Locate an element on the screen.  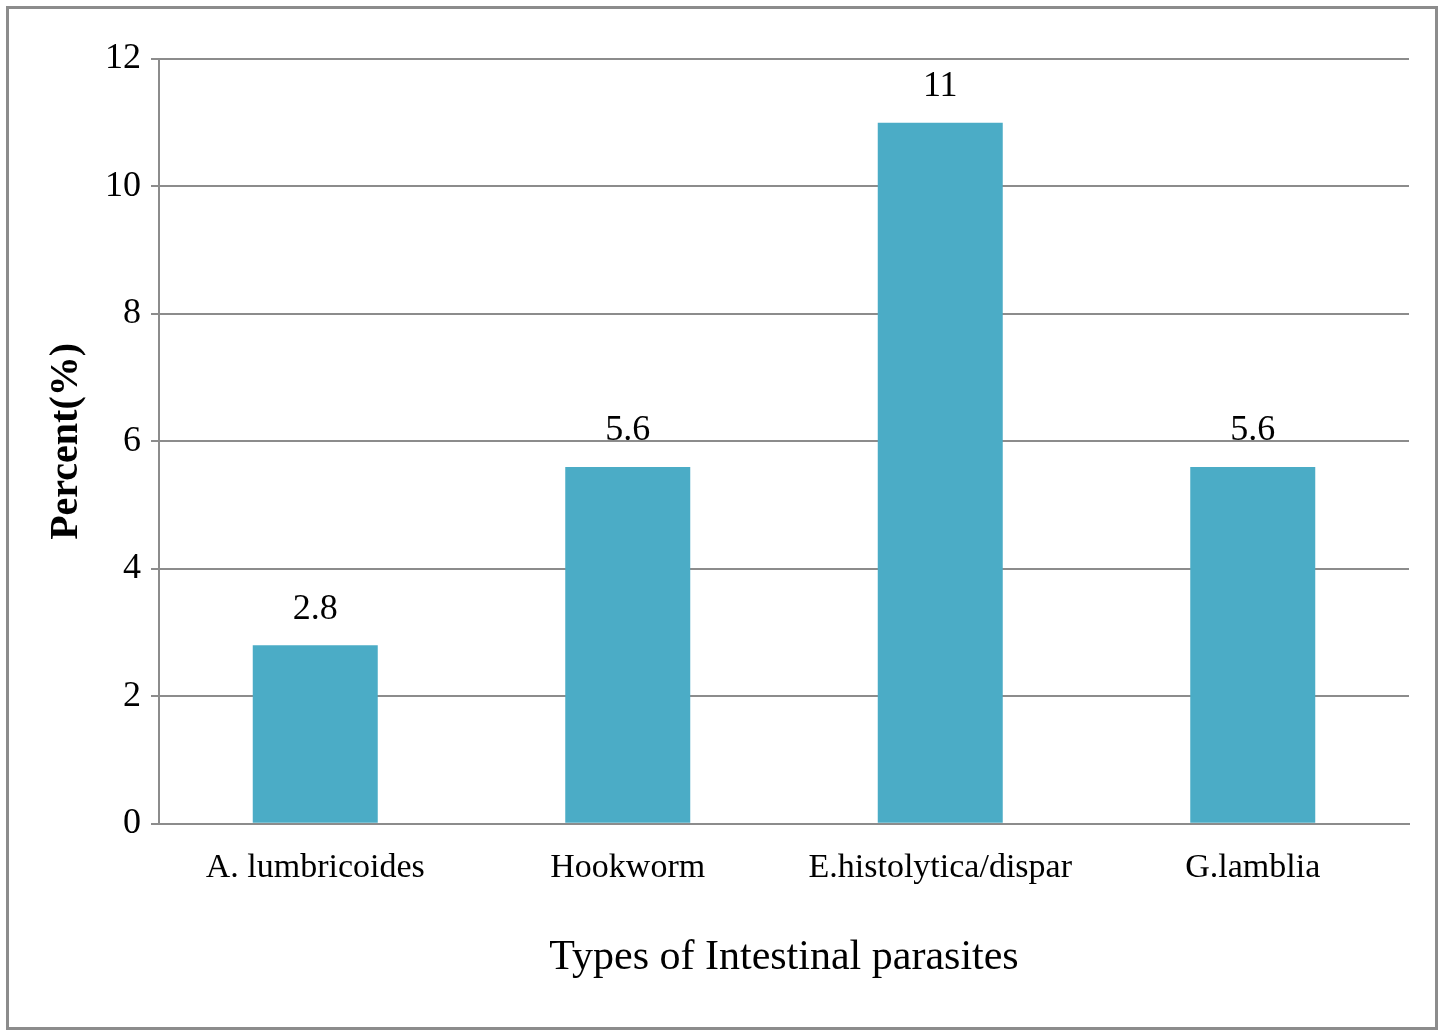
y-tick-label: 0 is located at coordinates (132, 821).